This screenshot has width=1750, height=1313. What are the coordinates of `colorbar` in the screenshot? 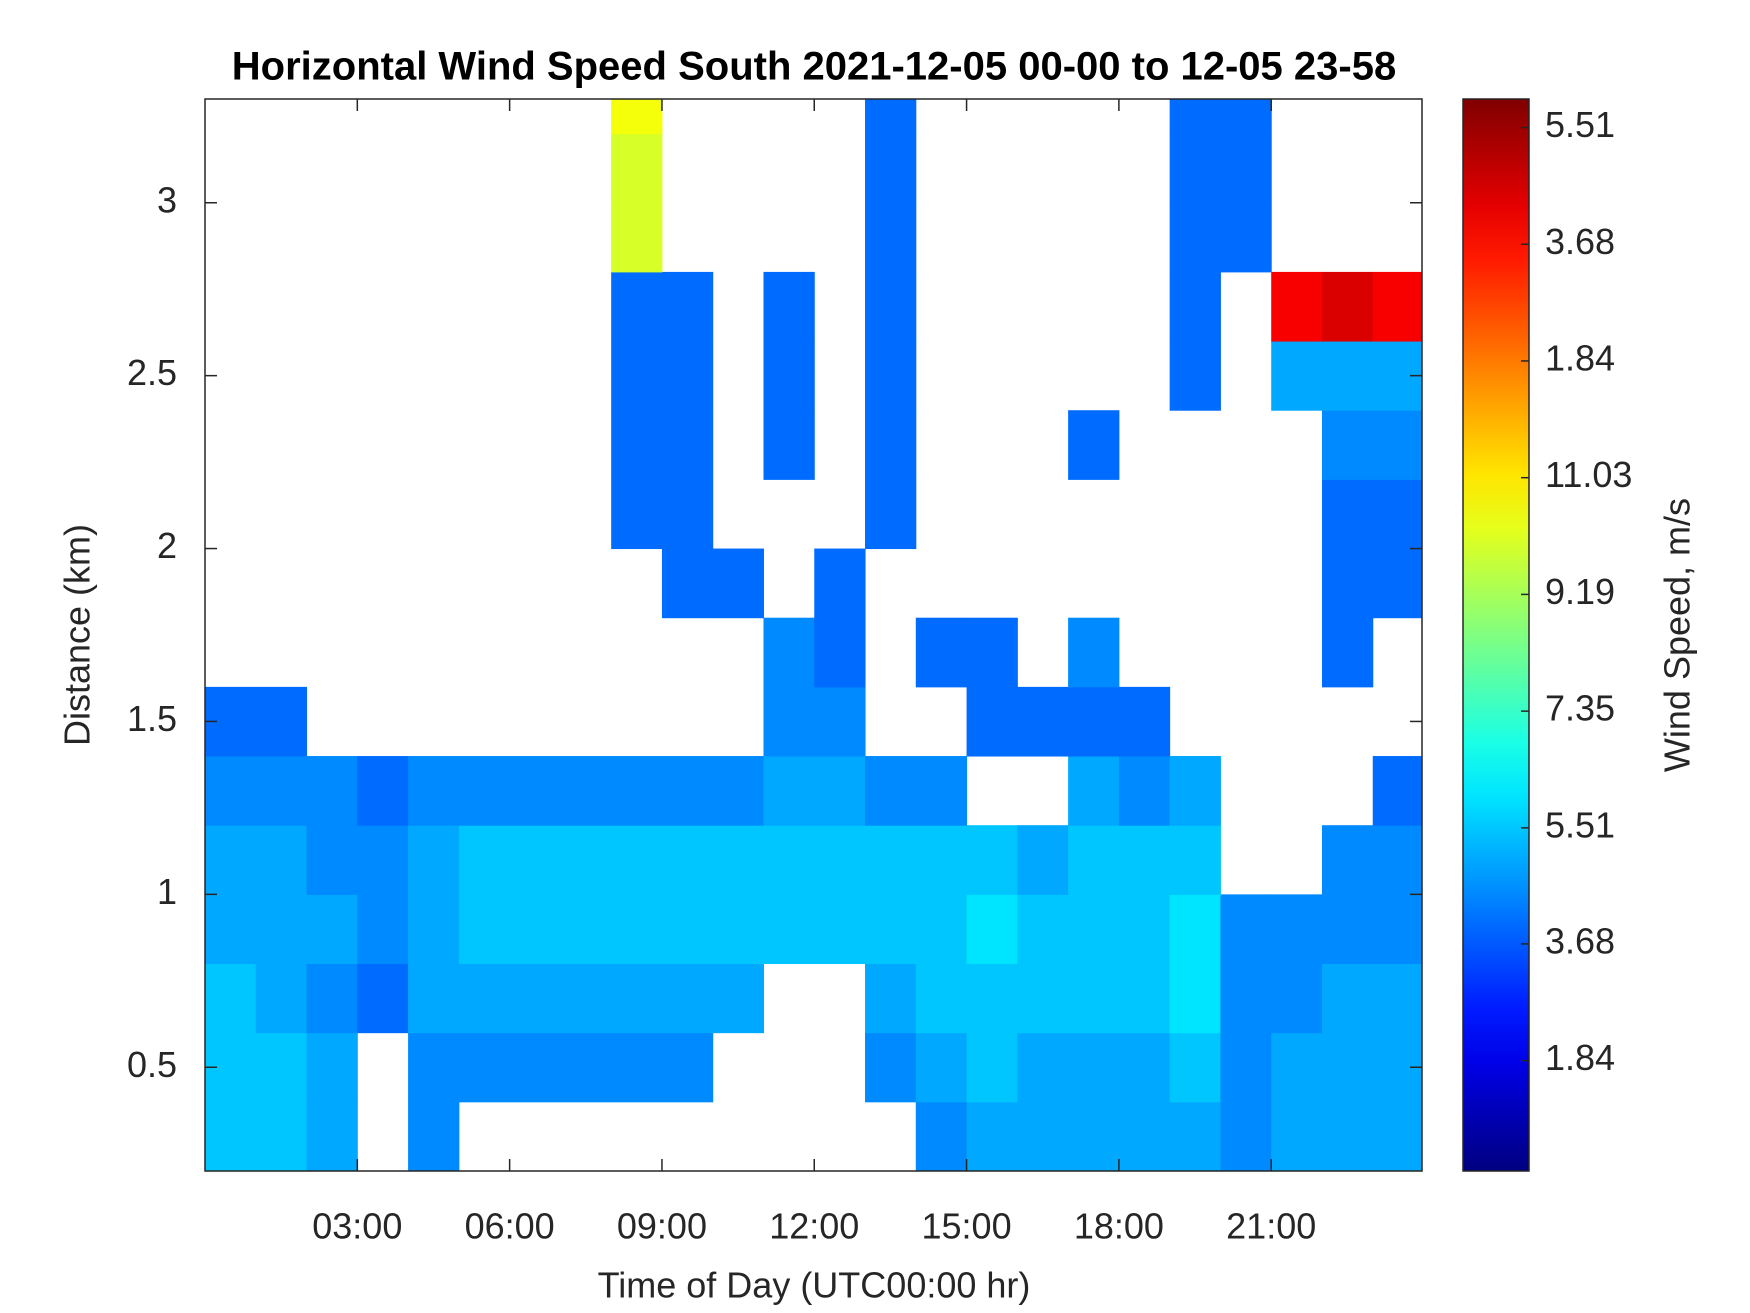 It's located at (1496, 635).